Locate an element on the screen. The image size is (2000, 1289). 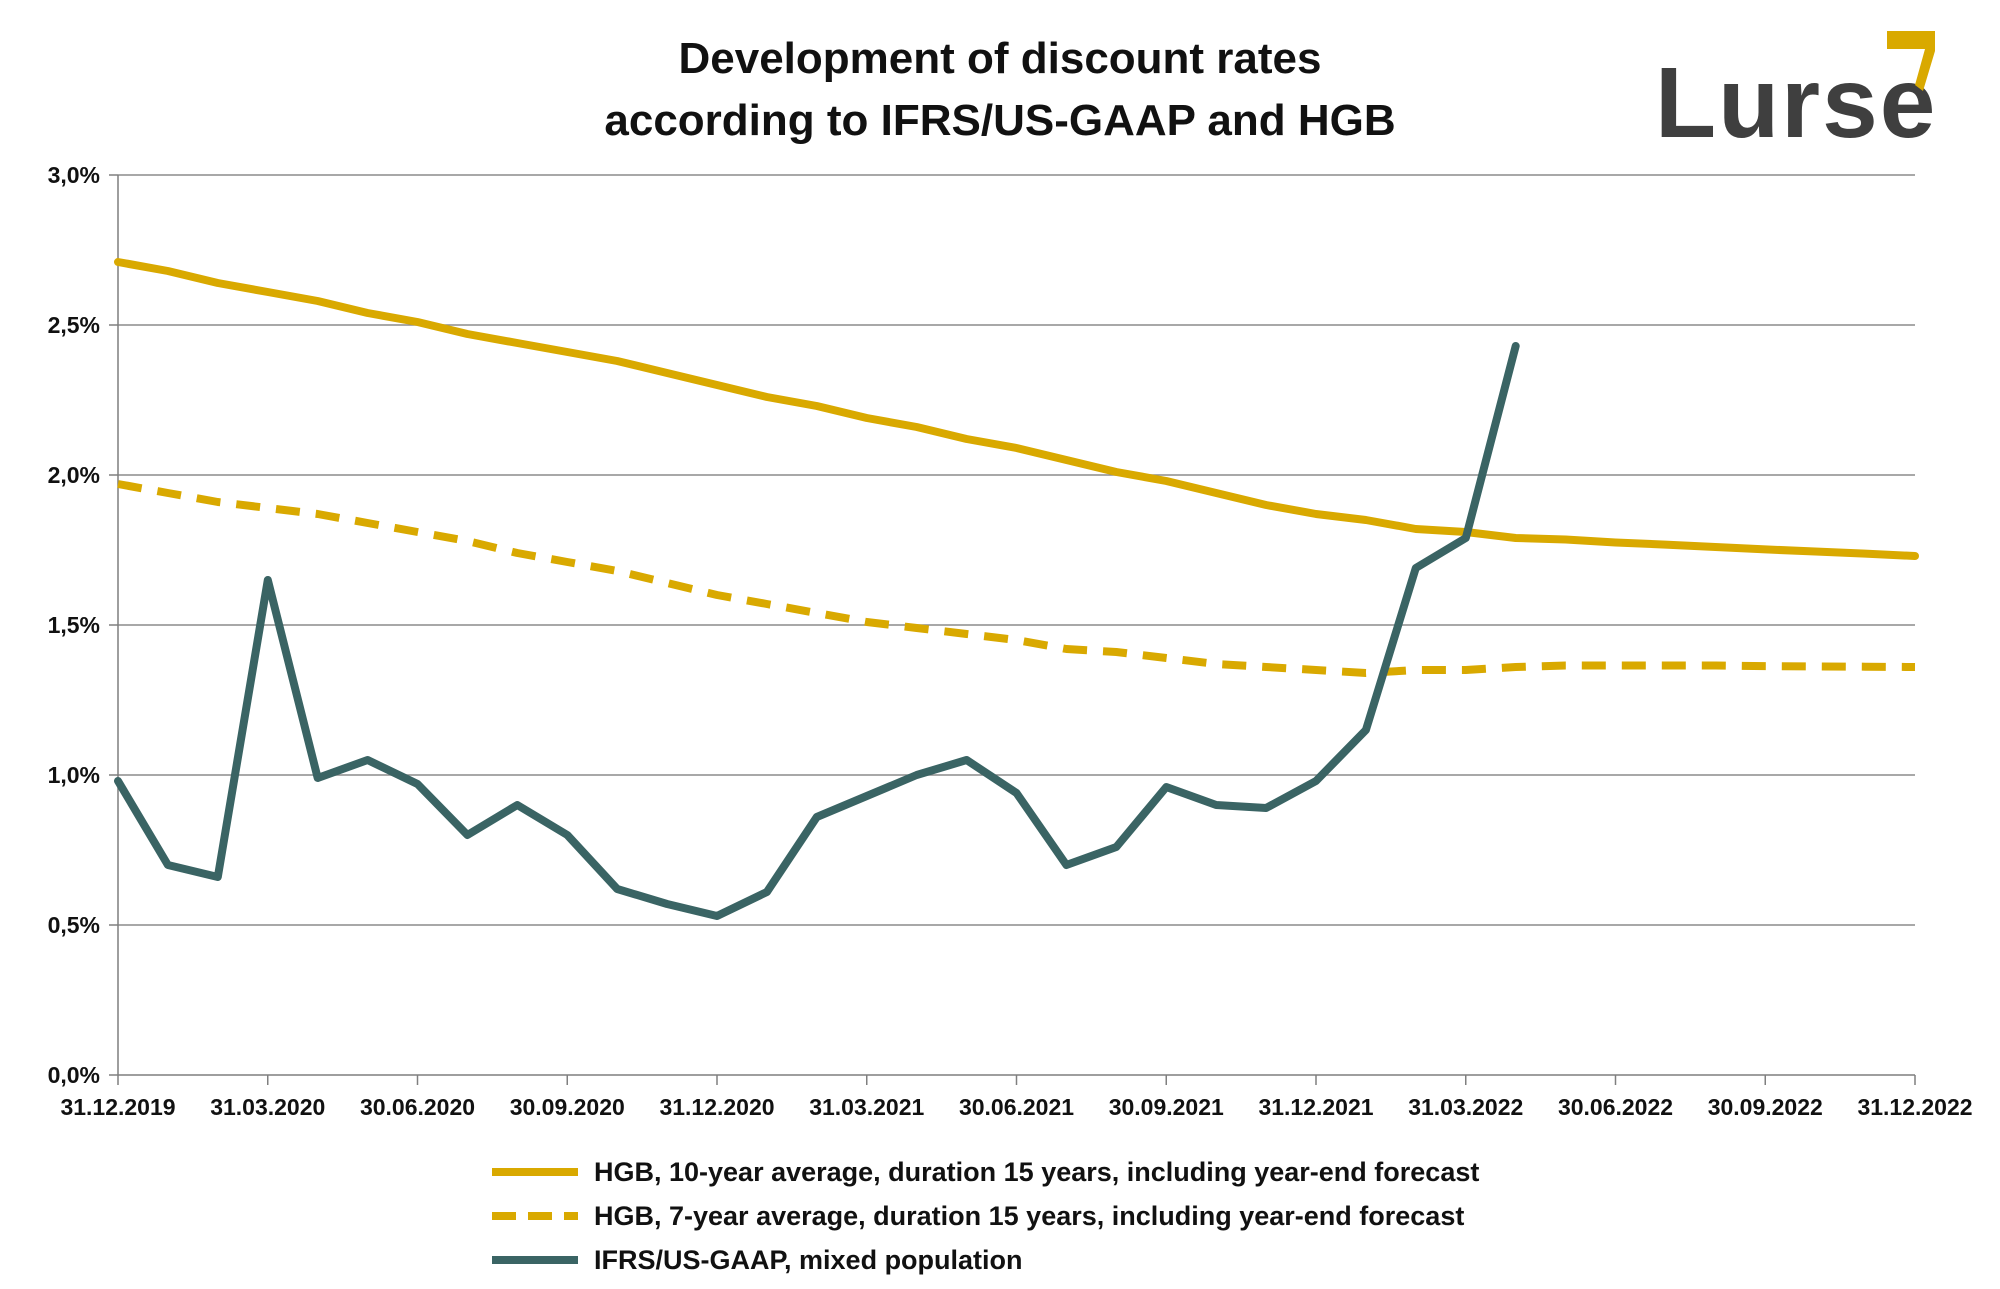
x-tick-label: 30.06.2020 is located at coordinates (417, 1107).